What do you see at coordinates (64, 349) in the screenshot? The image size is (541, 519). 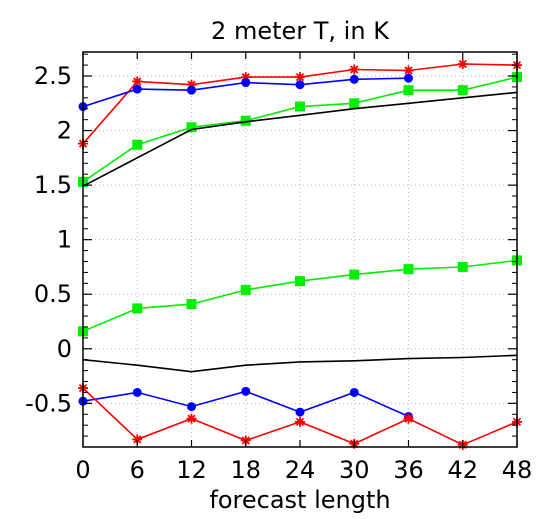 I see `y-tick-label: 0` at bounding box center [64, 349].